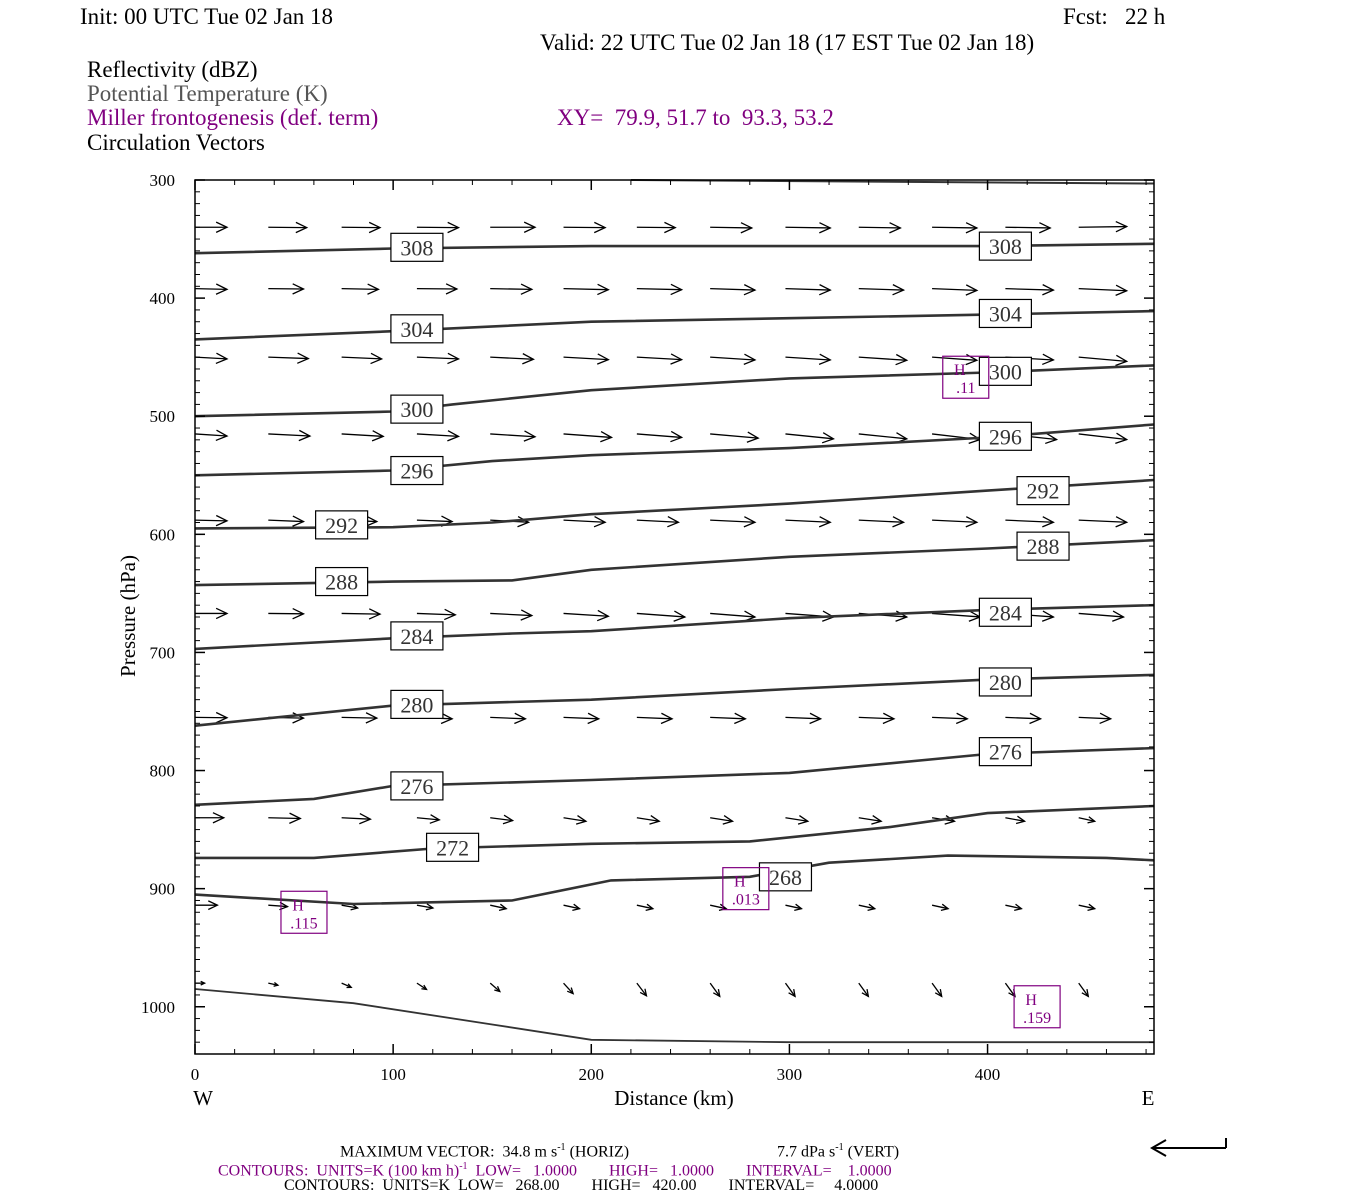  Describe the element at coordinates (163, 298) in the screenshot. I see `y-tick-label: 400` at that location.